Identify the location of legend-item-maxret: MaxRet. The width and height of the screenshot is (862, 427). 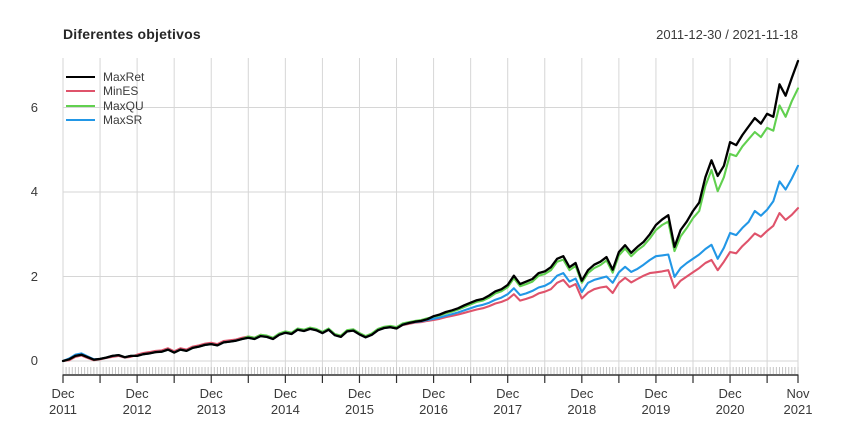
(105, 77).